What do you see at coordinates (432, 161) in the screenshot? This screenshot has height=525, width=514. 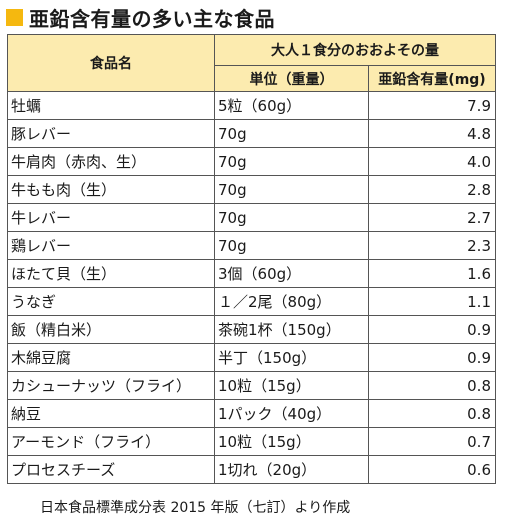 I see `cell-zinc-value: 4.0` at bounding box center [432, 161].